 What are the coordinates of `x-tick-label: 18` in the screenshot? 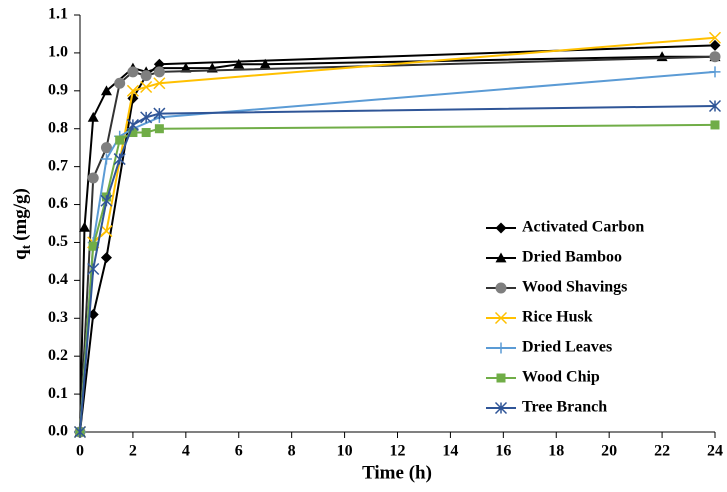 It's located at (556, 451).